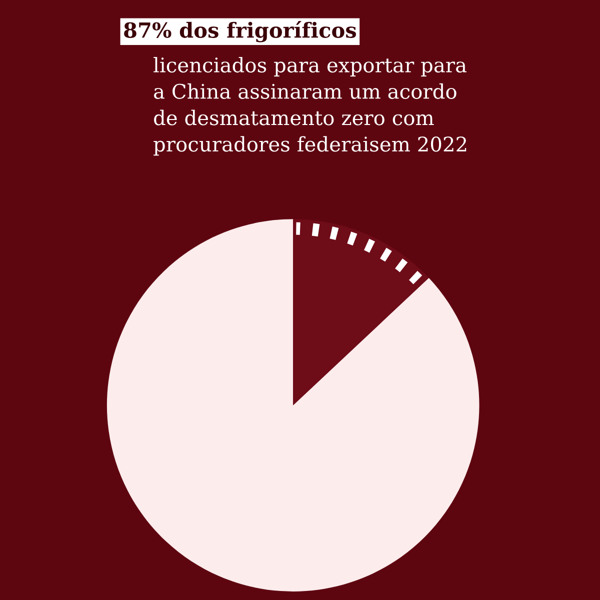  I want to click on chart-subtitle: licenciados para exportar para a China assinaram um acordo de desmatamento zero com procuradores federaisem 2022, so click(310, 106).